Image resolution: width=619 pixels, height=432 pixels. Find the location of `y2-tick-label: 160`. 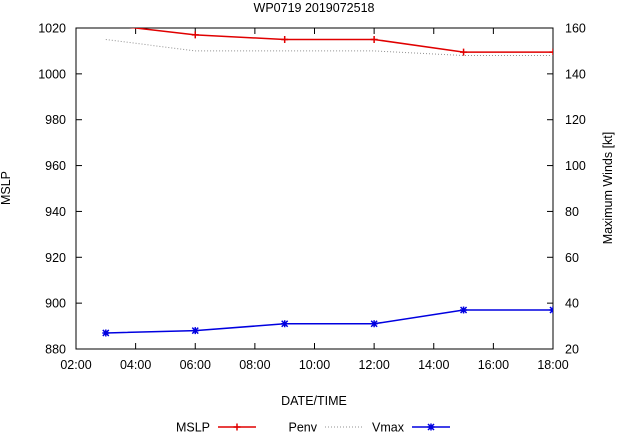

y2-tick-label: 160 is located at coordinates (575, 29).